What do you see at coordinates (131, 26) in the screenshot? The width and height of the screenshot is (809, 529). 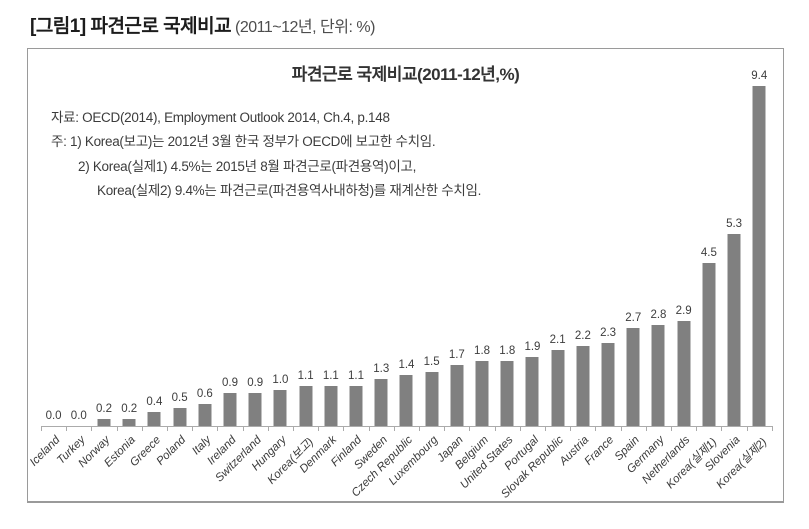 I see `figure-caption-title: [그림1] 파견근로 국제비교` at bounding box center [131, 26].